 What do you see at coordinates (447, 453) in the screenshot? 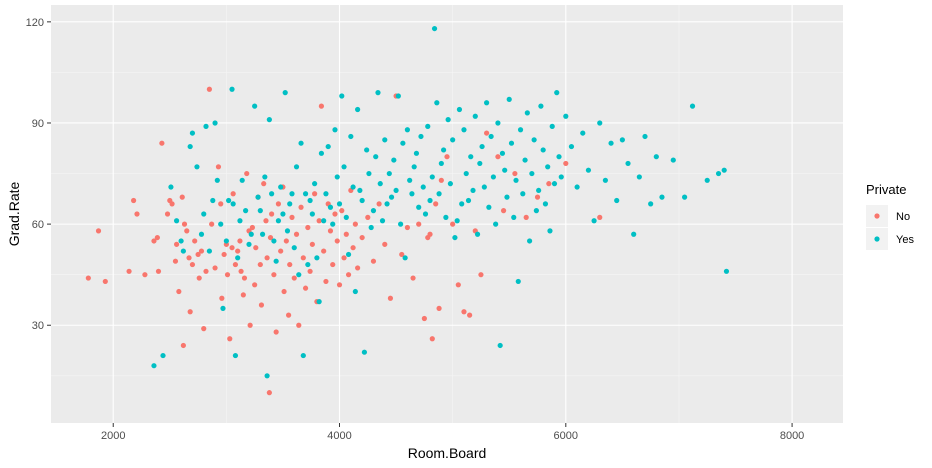
I see `x-axis-title: Room.Board` at bounding box center [447, 453].